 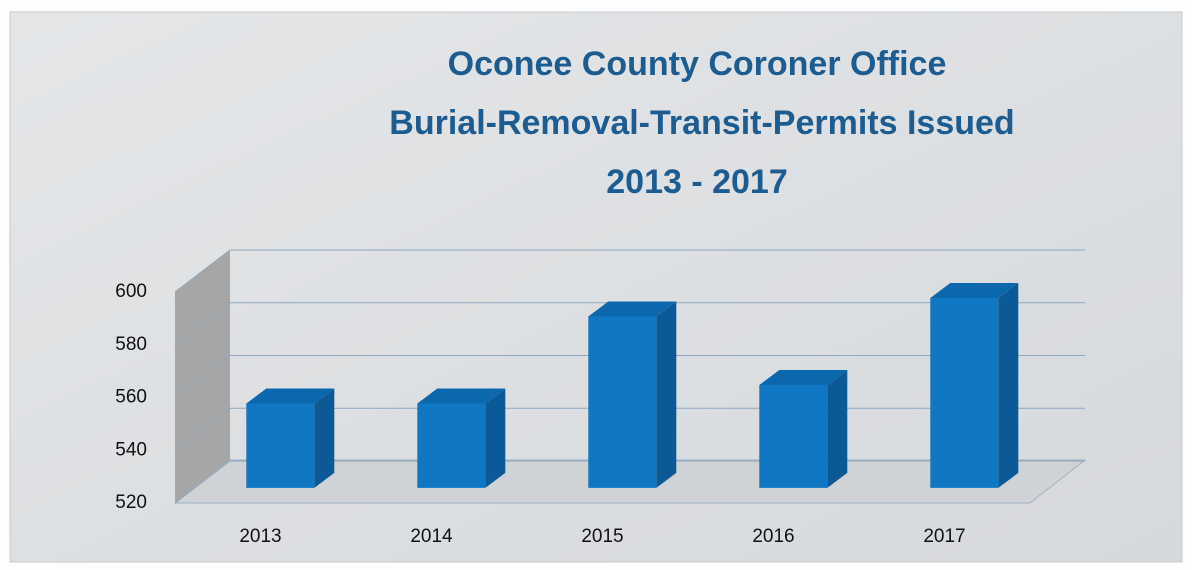 I want to click on y-tick-label: 540, so click(x=131, y=449).